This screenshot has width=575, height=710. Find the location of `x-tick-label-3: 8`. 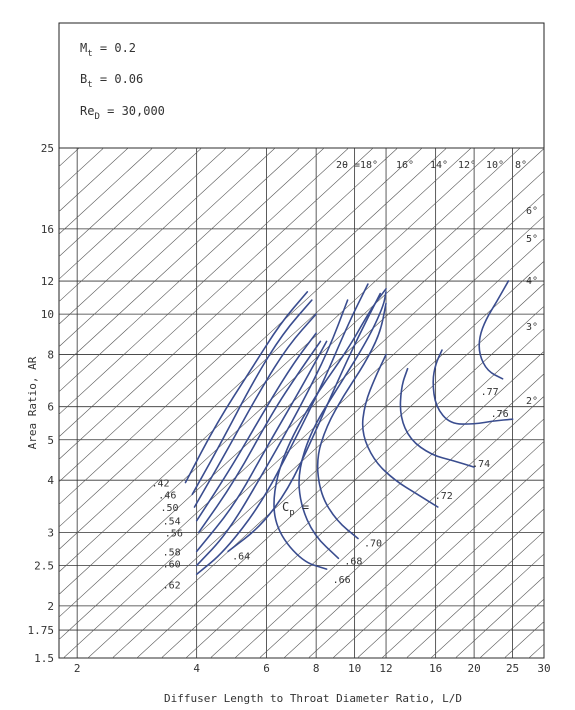

x-tick-label-3: 8 is located at coordinates (316, 668).